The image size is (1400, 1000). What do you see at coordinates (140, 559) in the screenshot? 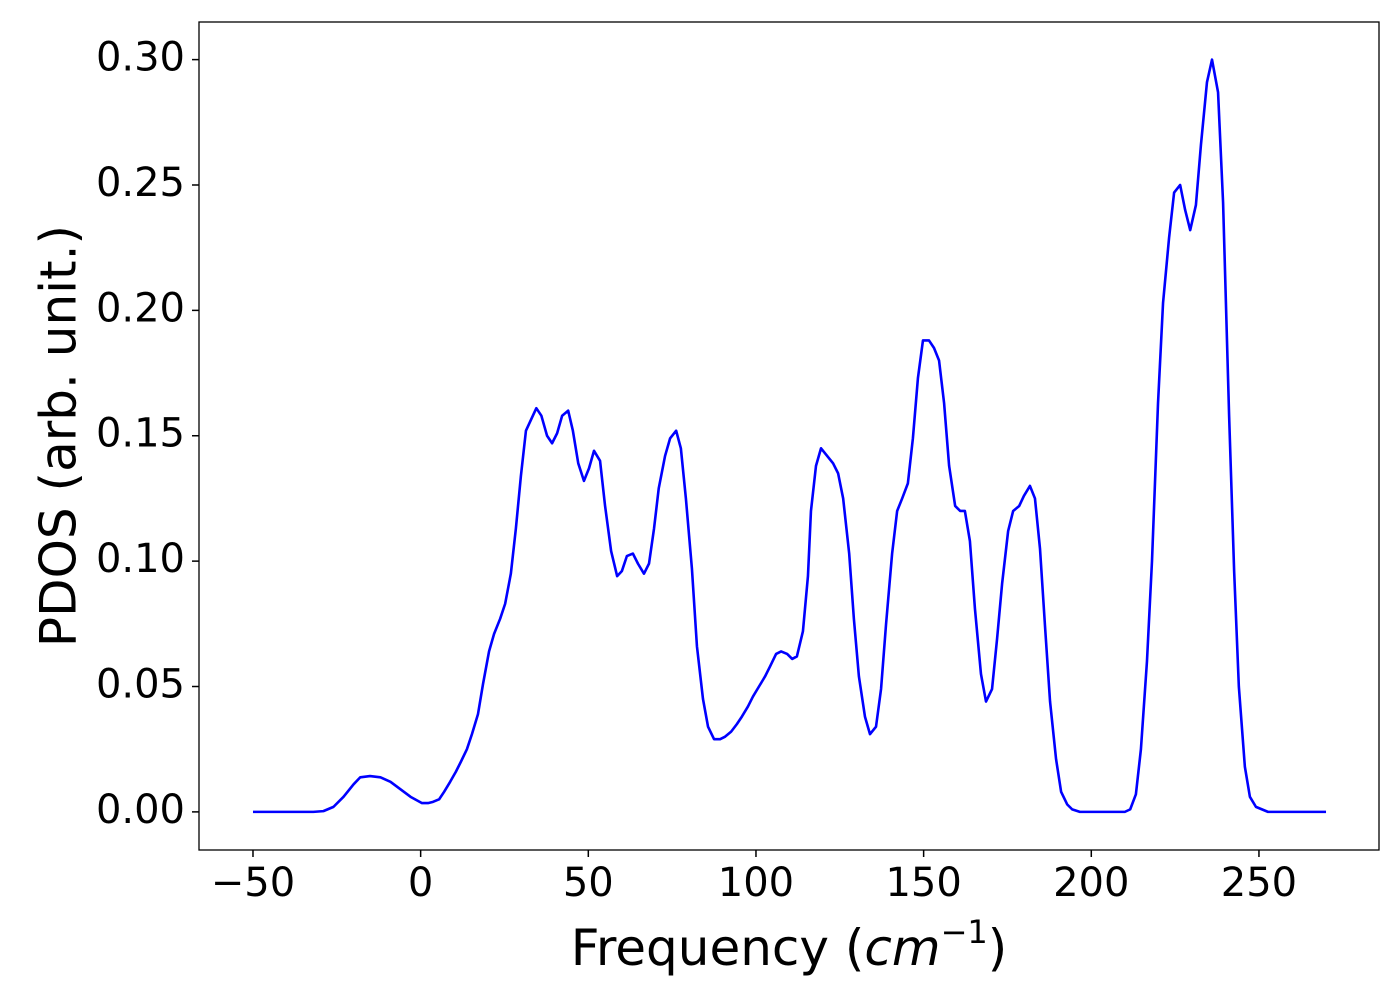
I see `y-tick-label: 0.10` at bounding box center [140, 559].